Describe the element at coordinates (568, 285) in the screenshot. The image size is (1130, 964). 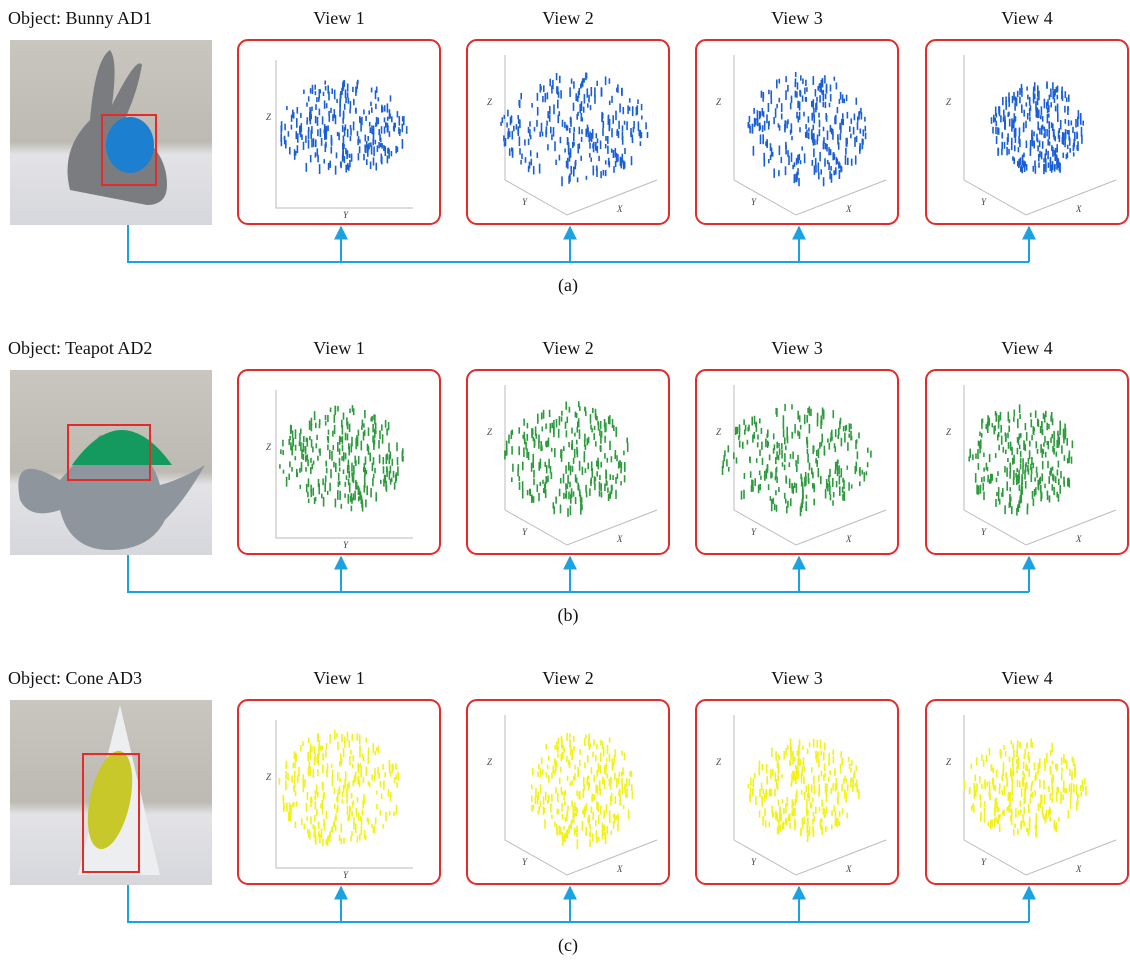
I see `caption: (a)` at that location.